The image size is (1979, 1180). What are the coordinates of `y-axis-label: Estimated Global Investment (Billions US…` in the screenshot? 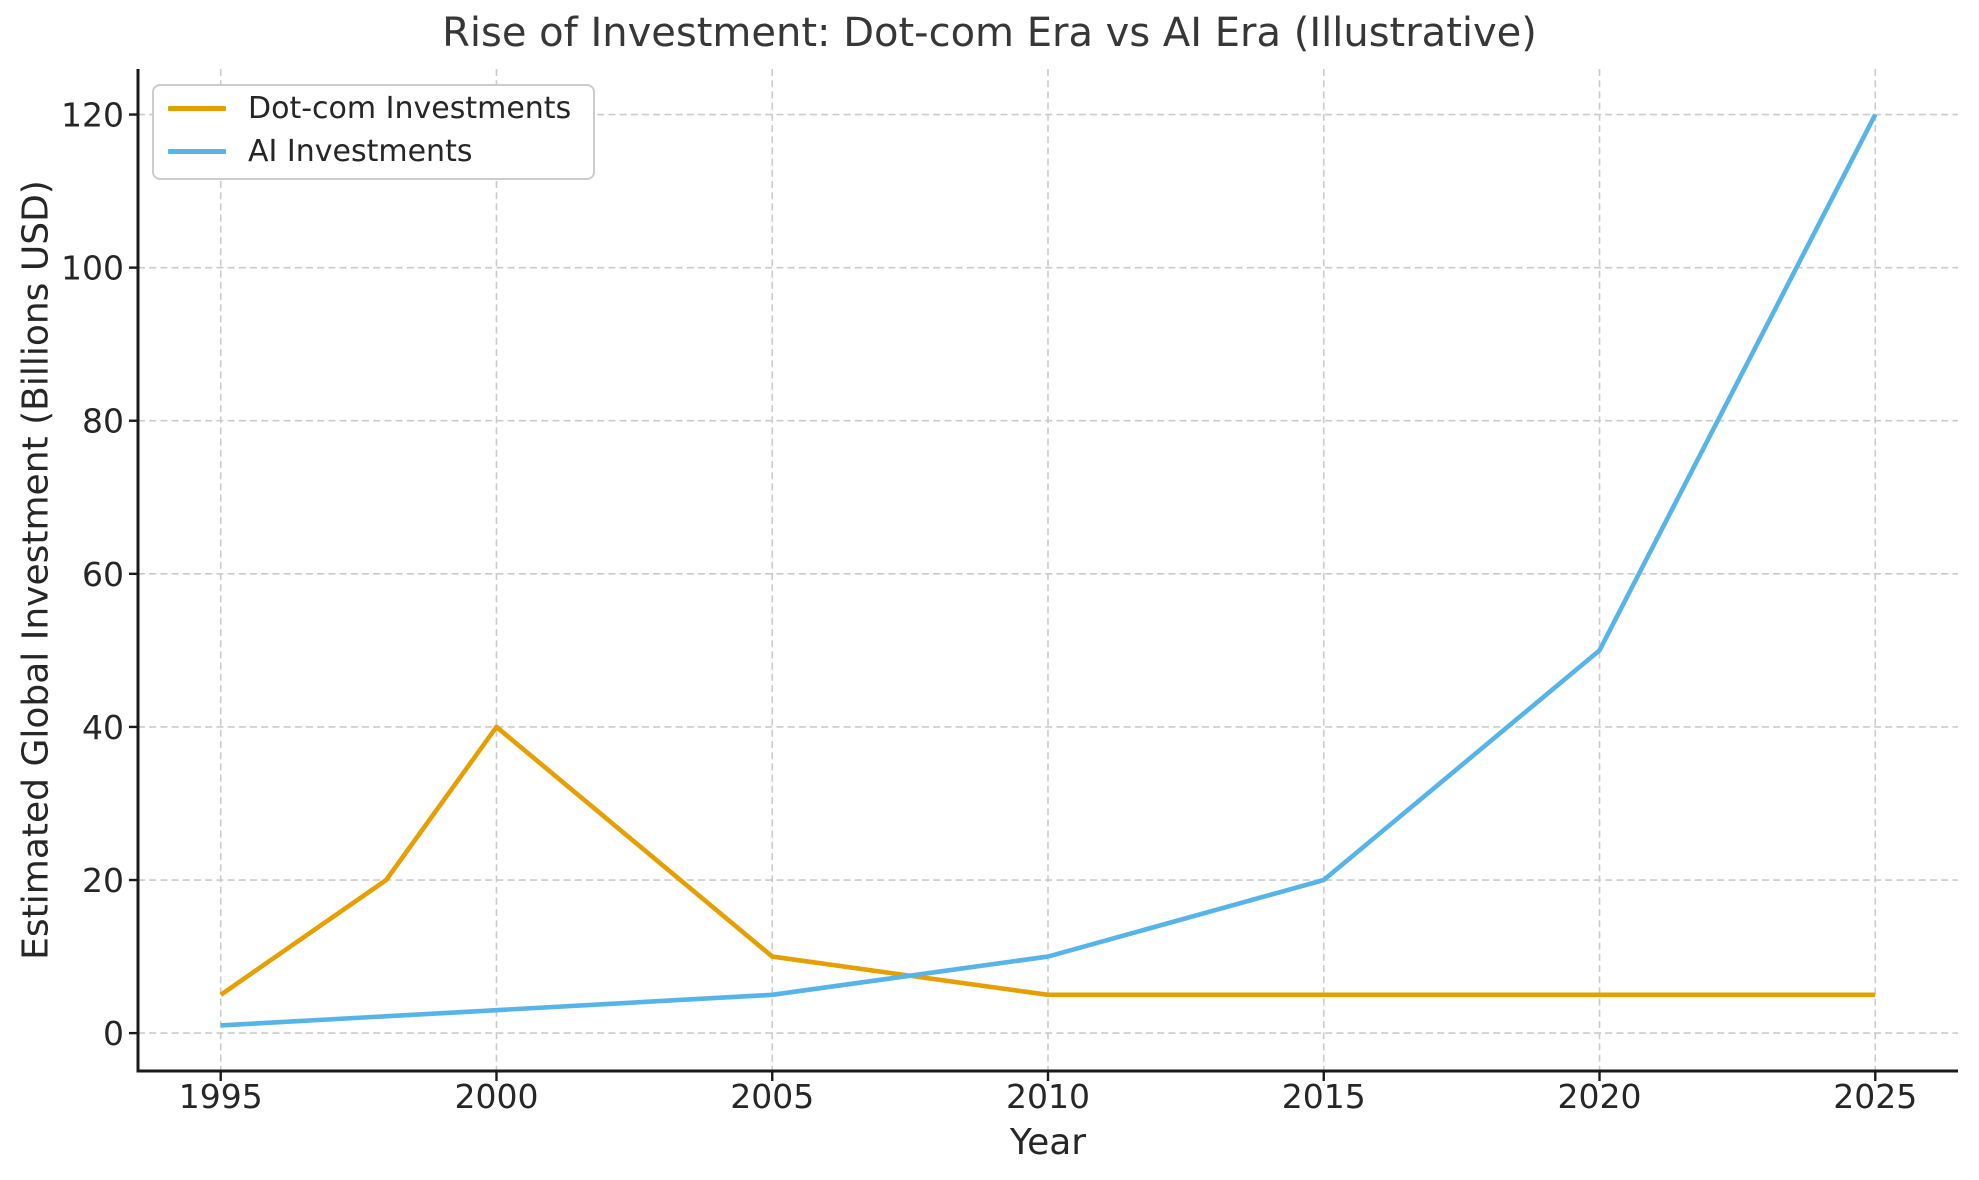 It's located at (36, 570).